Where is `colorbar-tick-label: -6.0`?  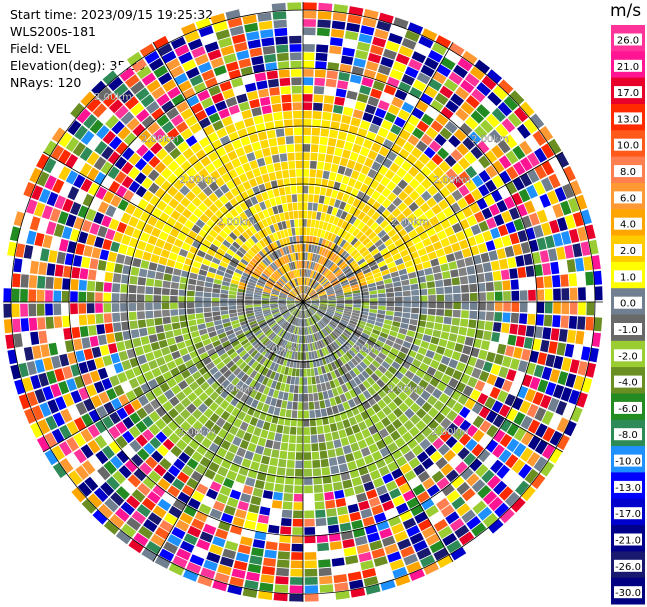
colorbar-tick-label: -6.0 is located at coordinates (628, 409).